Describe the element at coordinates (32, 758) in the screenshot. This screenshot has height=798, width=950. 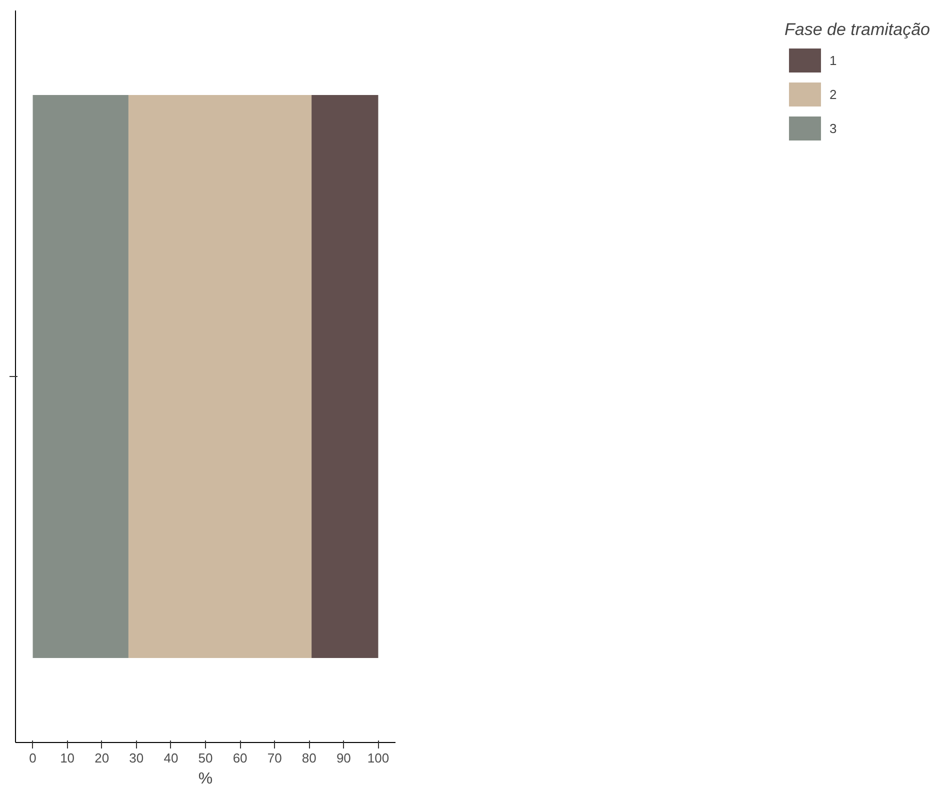
I see `x-tick-label: 0` at that location.